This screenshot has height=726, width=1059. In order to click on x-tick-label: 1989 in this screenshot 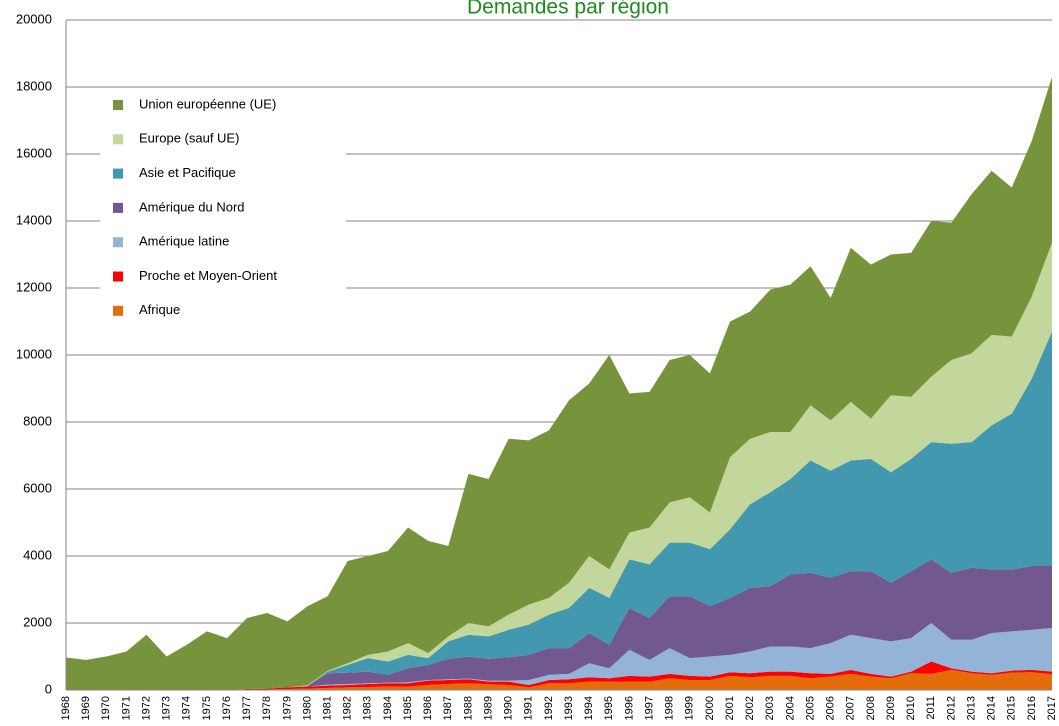, I will do `click(488, 708)`.